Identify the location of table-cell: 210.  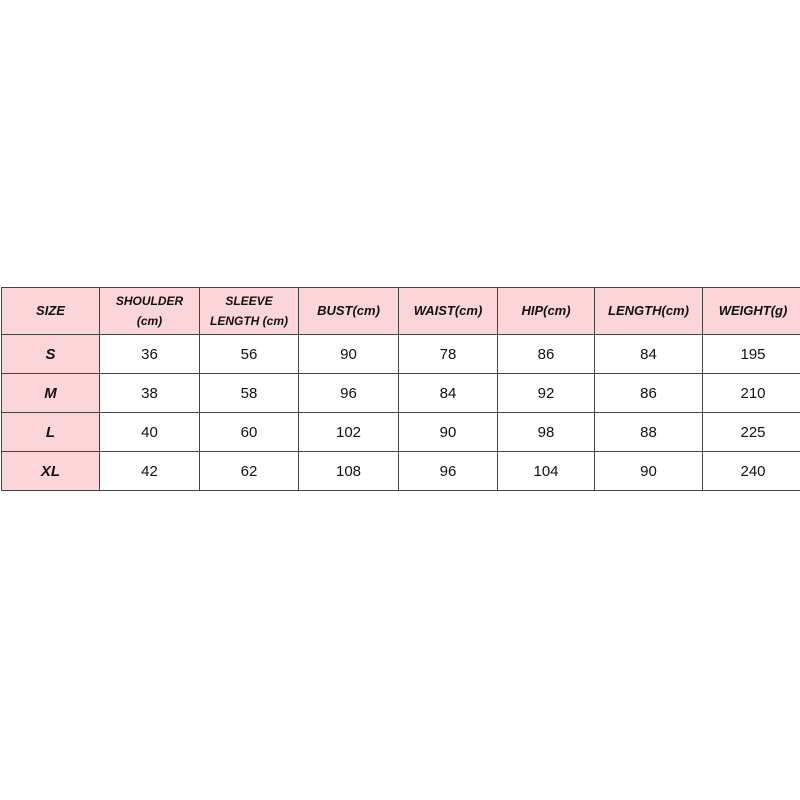
(751, 393).